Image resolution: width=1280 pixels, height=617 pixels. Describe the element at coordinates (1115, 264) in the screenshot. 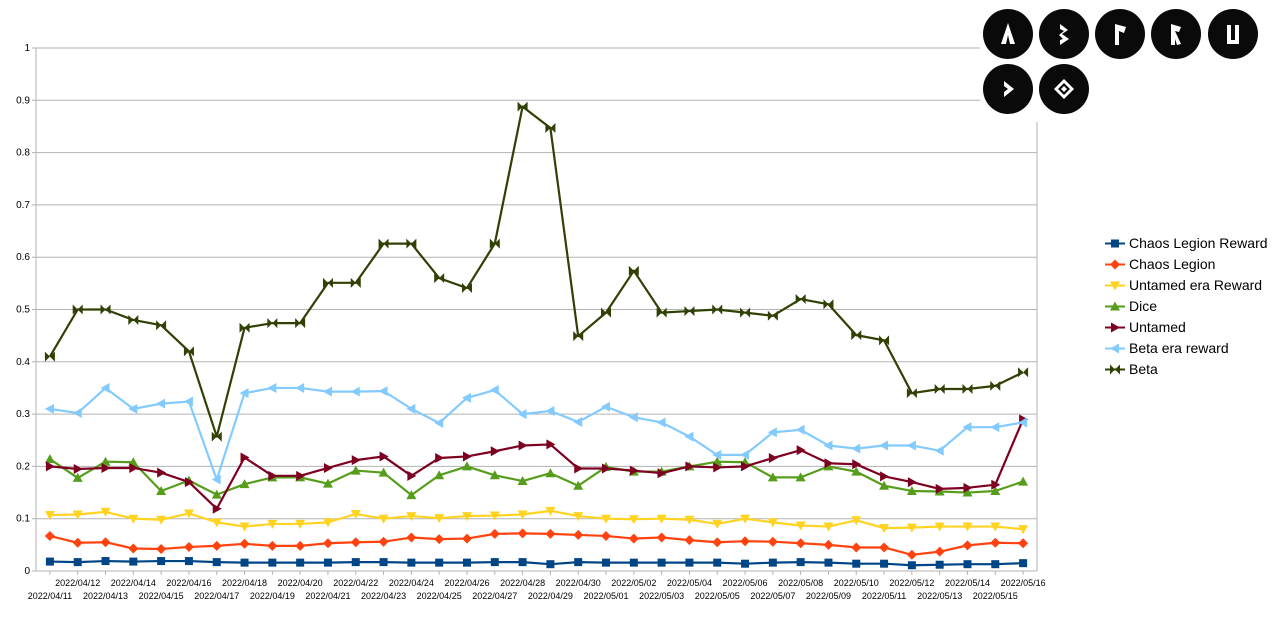

I see `legend-swatch` at that location.